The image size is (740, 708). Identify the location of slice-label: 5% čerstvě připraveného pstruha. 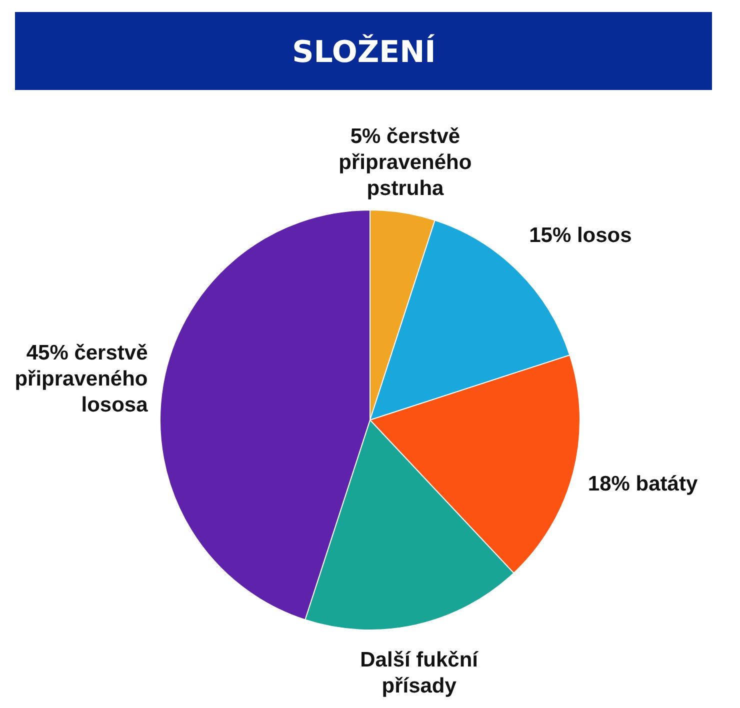
(405, 162).